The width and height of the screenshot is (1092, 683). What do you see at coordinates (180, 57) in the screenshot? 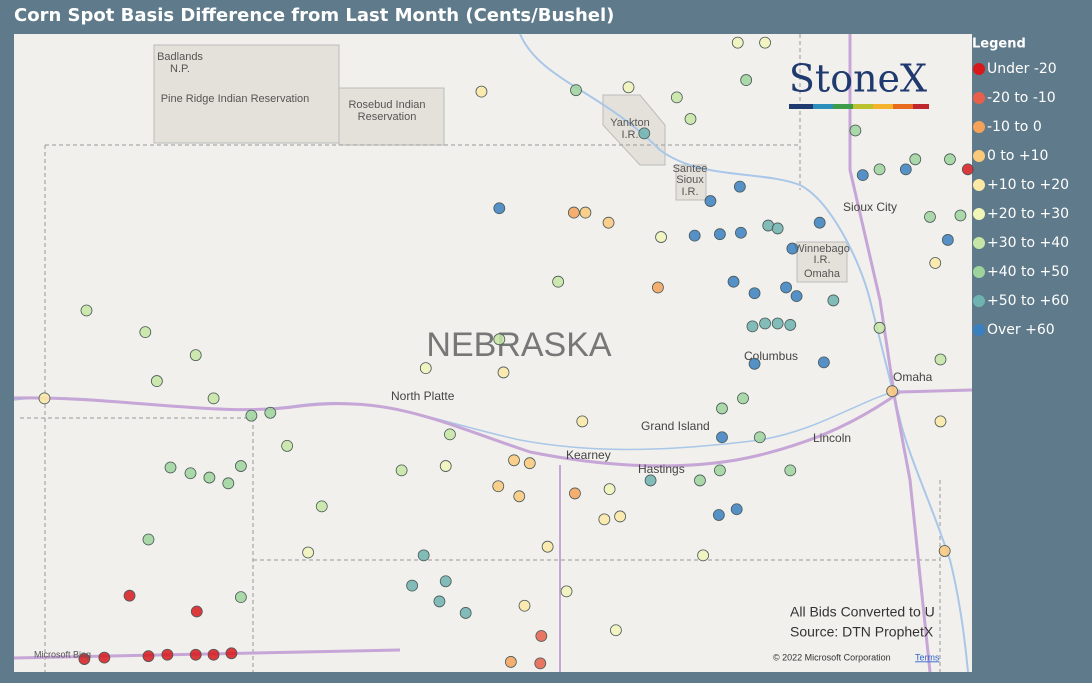
I see `place-label: Badlands` at bounding box center [180, 57].